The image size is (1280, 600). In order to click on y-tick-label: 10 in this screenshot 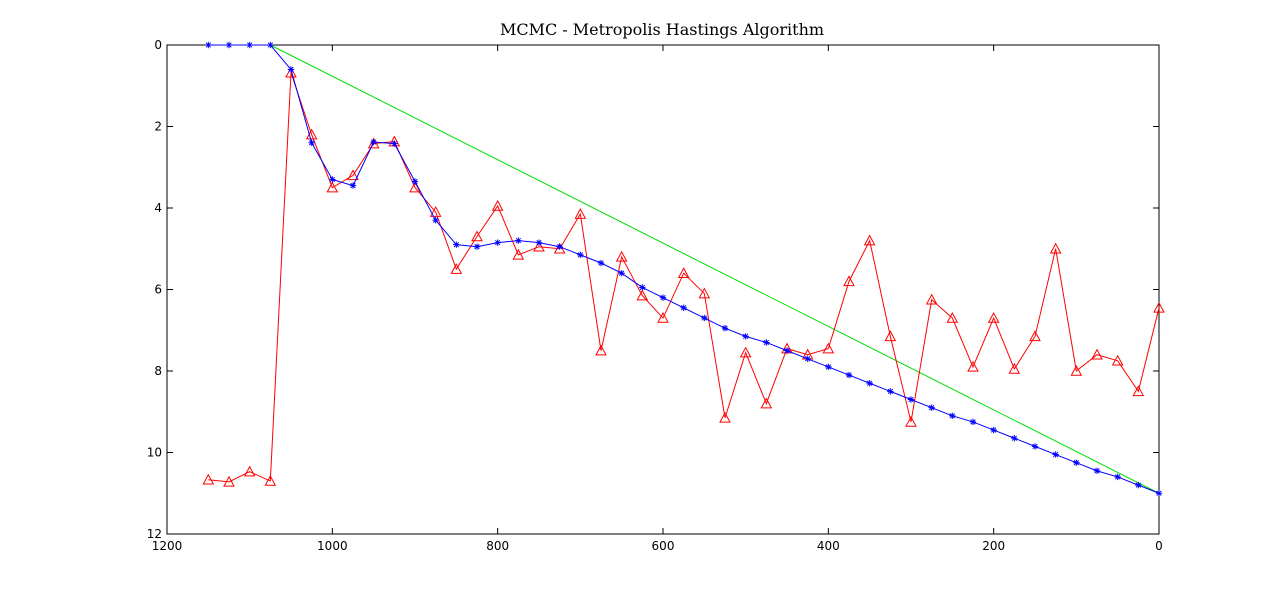, I will do `click(154, 453)`.